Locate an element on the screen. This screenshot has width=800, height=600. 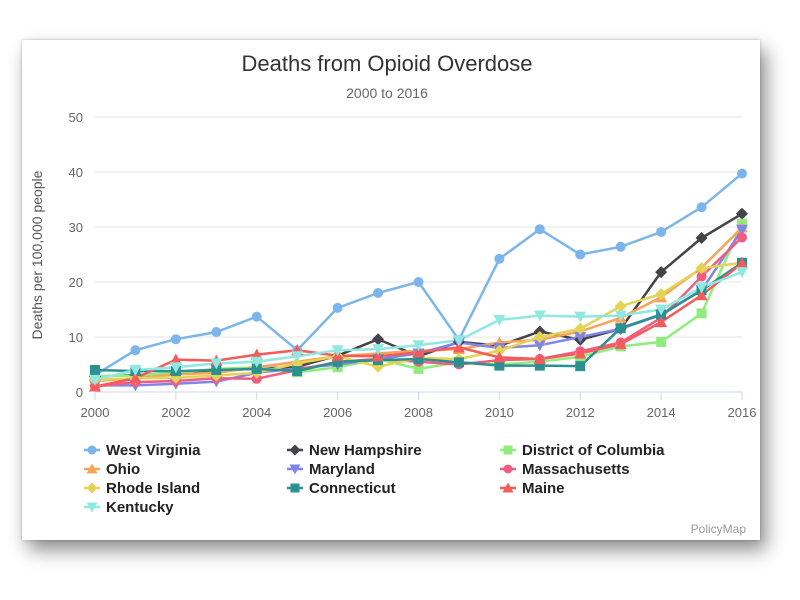
x-tick-label: 2008 is located at coordinates (418, 412).